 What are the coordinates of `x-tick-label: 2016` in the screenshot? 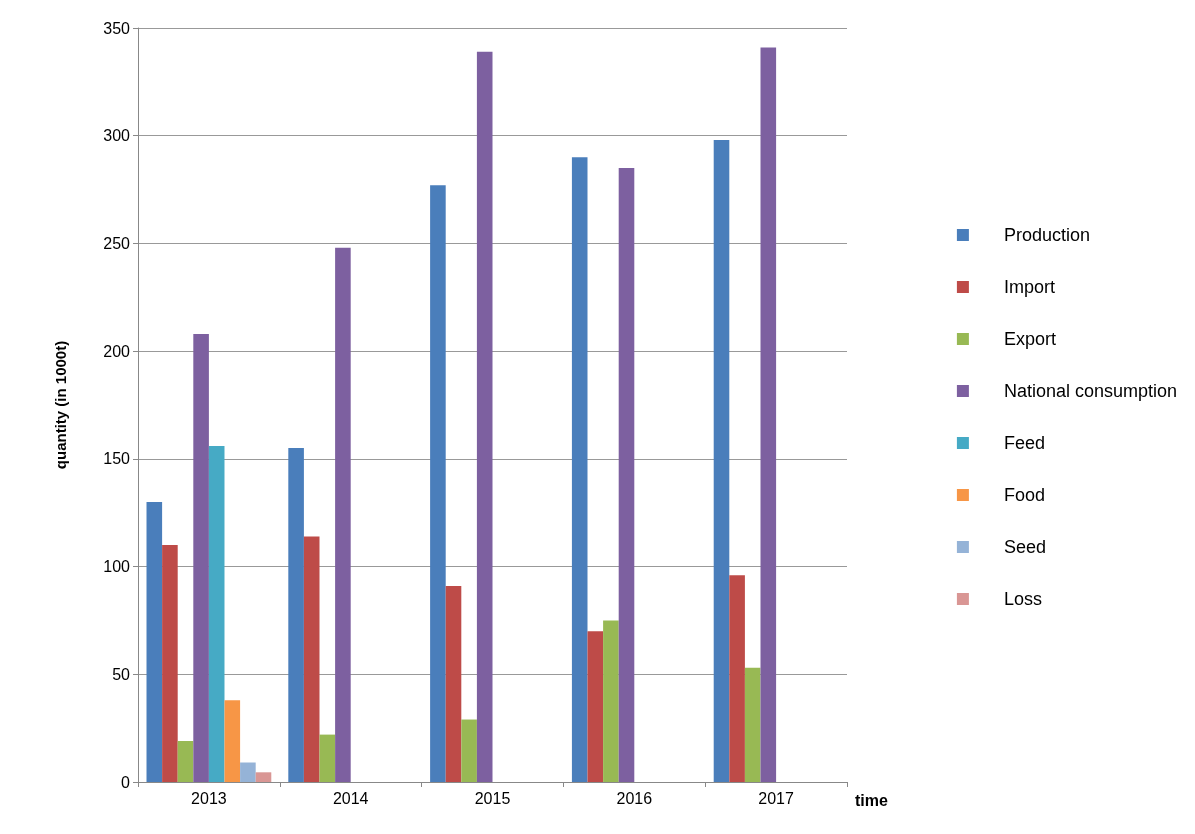 It's located at (634, 798).